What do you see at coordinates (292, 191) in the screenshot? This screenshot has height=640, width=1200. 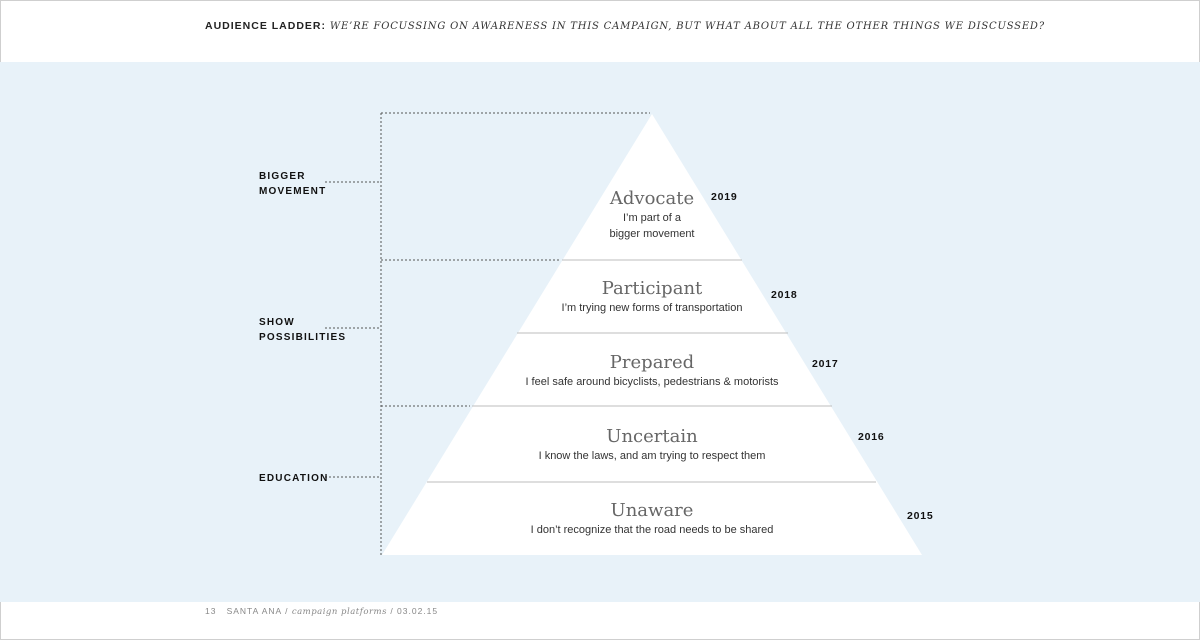 I see `group-label-bigger-movement: MOVEMENT` at bounding box center [292, 191].